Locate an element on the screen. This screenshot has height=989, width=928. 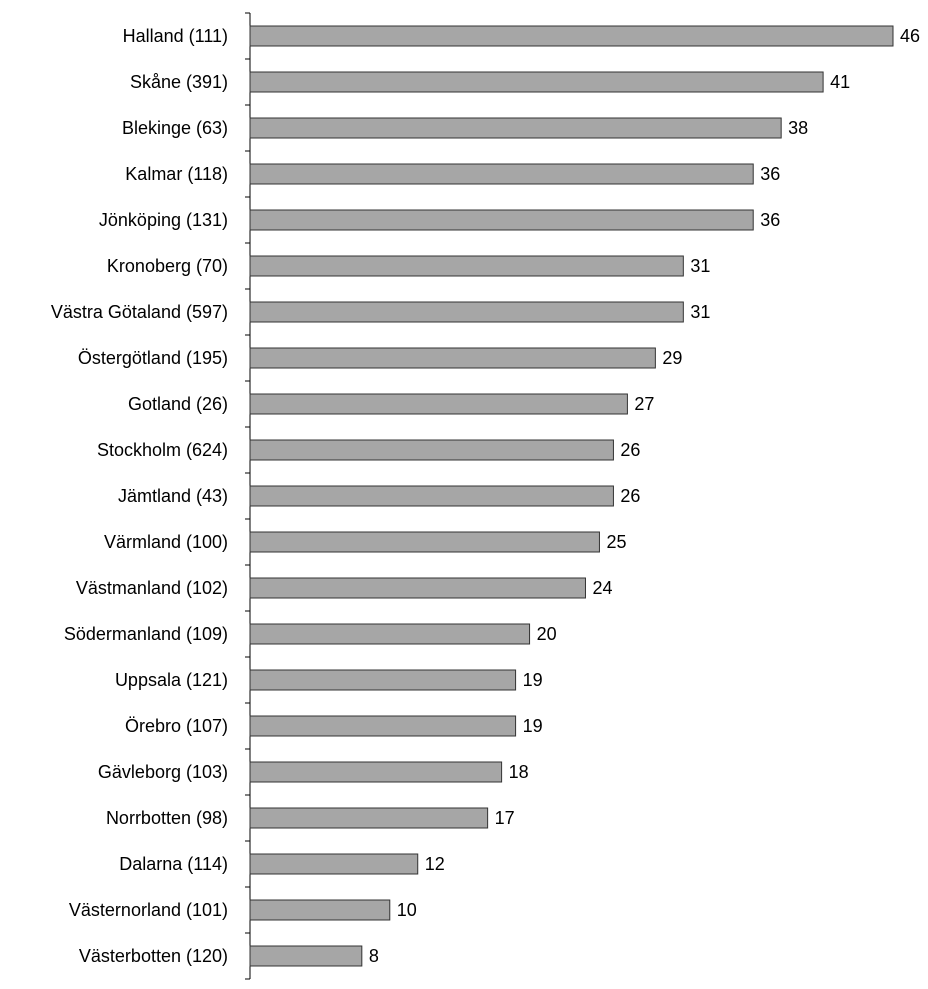
category-label: Stockholm (624) is located at coordinates (162, 450).